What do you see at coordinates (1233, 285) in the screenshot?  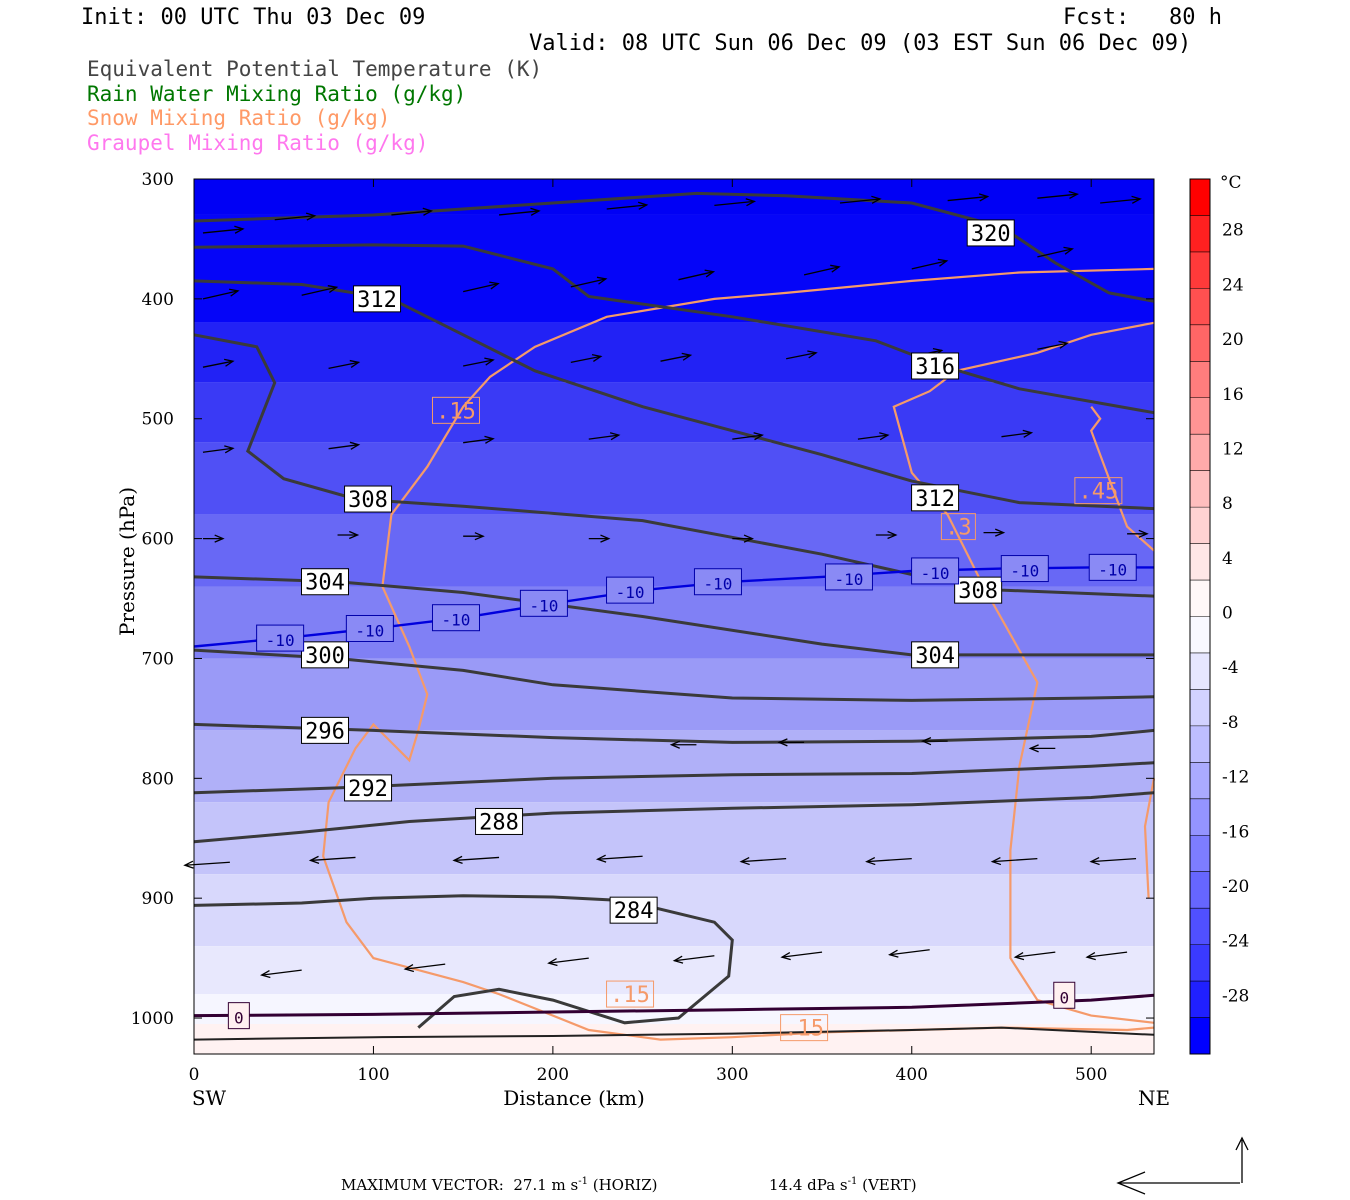 I see `colorbar-tick-label: 24` at bounding box center [1233, 285].